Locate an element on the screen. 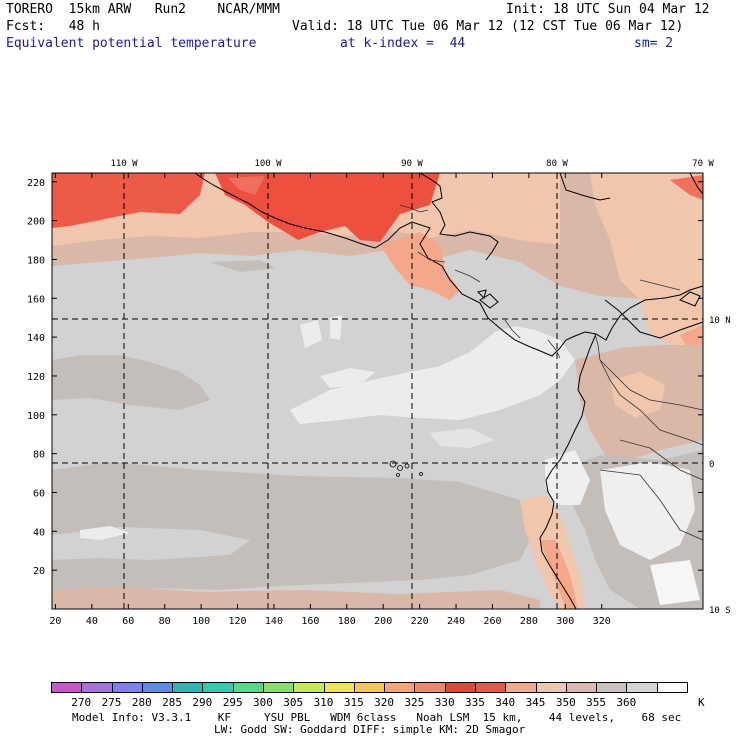 Image resolution: width=740 pixels, height=740 pixels. x-tick-label: 200 is located at coordinates (383, 621).